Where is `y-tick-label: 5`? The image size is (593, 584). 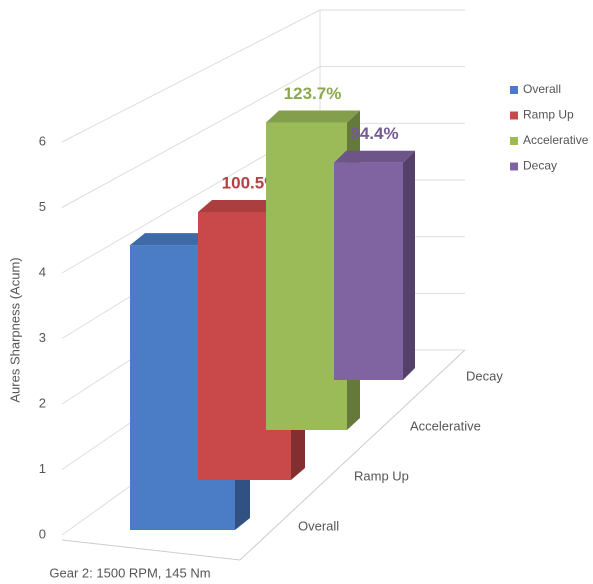 y-tick-label: 5 is located at coordinates (42, 206).